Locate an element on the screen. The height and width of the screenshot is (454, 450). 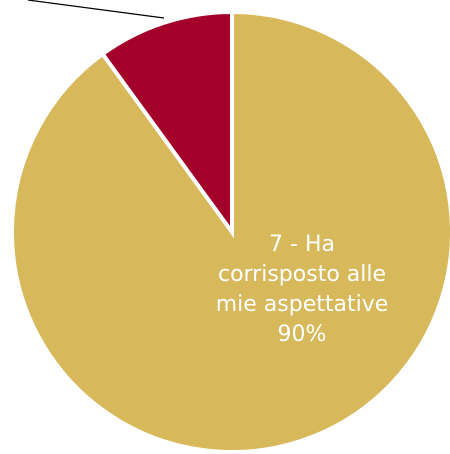
pie-slice-label-line: 90% is located at coordinates (302, 334).